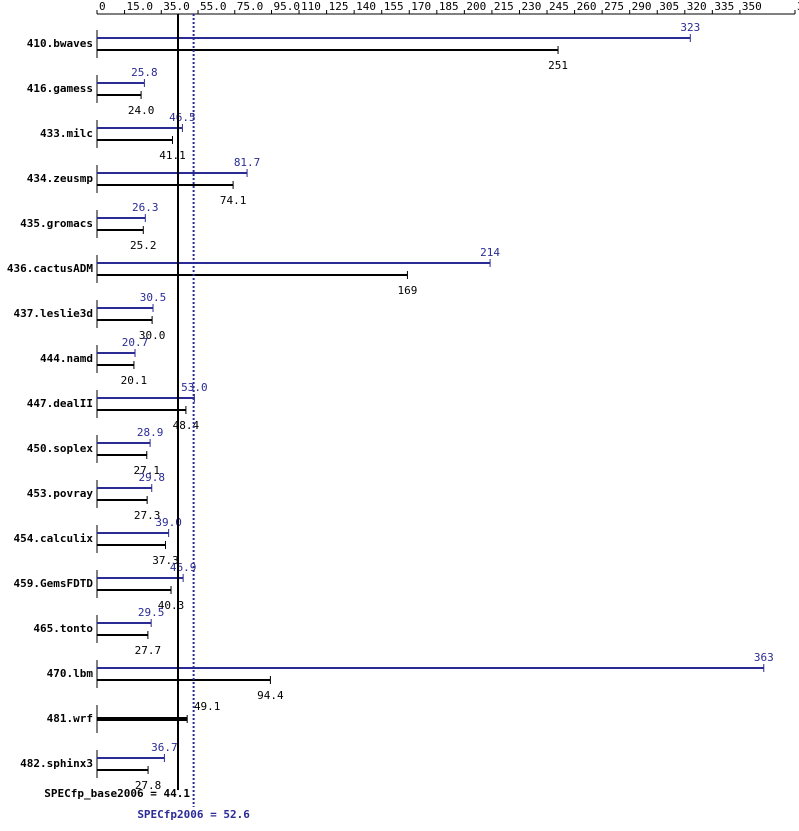 The width and height of the screenshot is (799, 831). I want to click on category-label: 453.povray, so click(60, 493).